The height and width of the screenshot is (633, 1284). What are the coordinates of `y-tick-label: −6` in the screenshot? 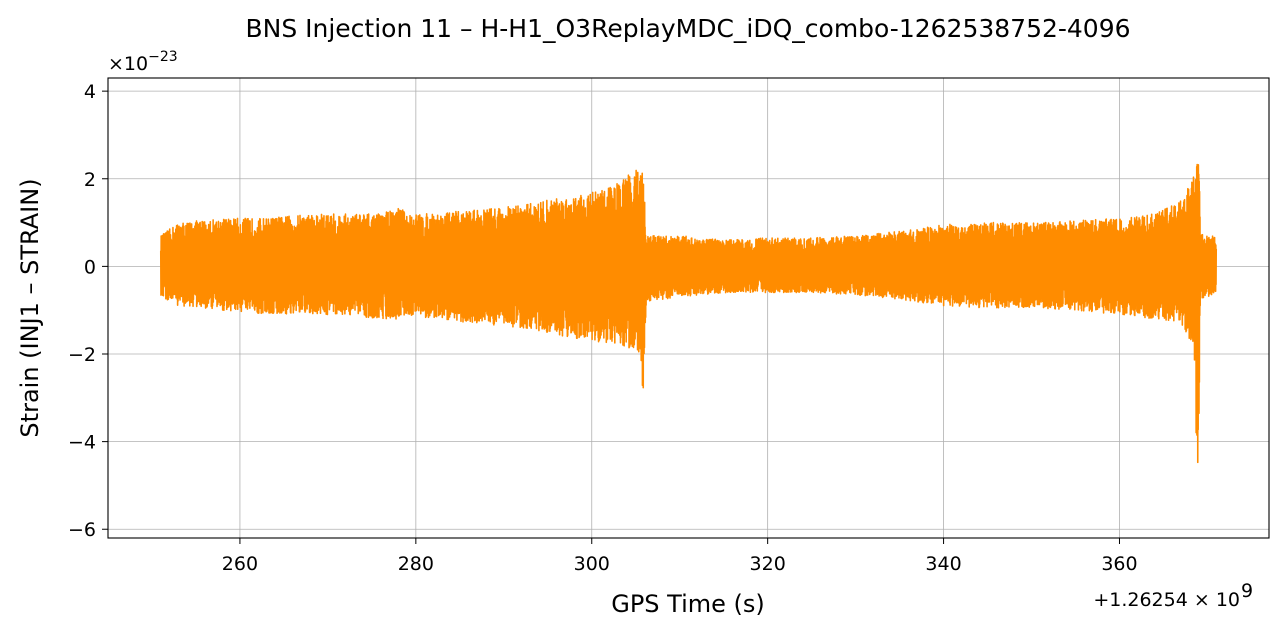 It's located at (82, 530).